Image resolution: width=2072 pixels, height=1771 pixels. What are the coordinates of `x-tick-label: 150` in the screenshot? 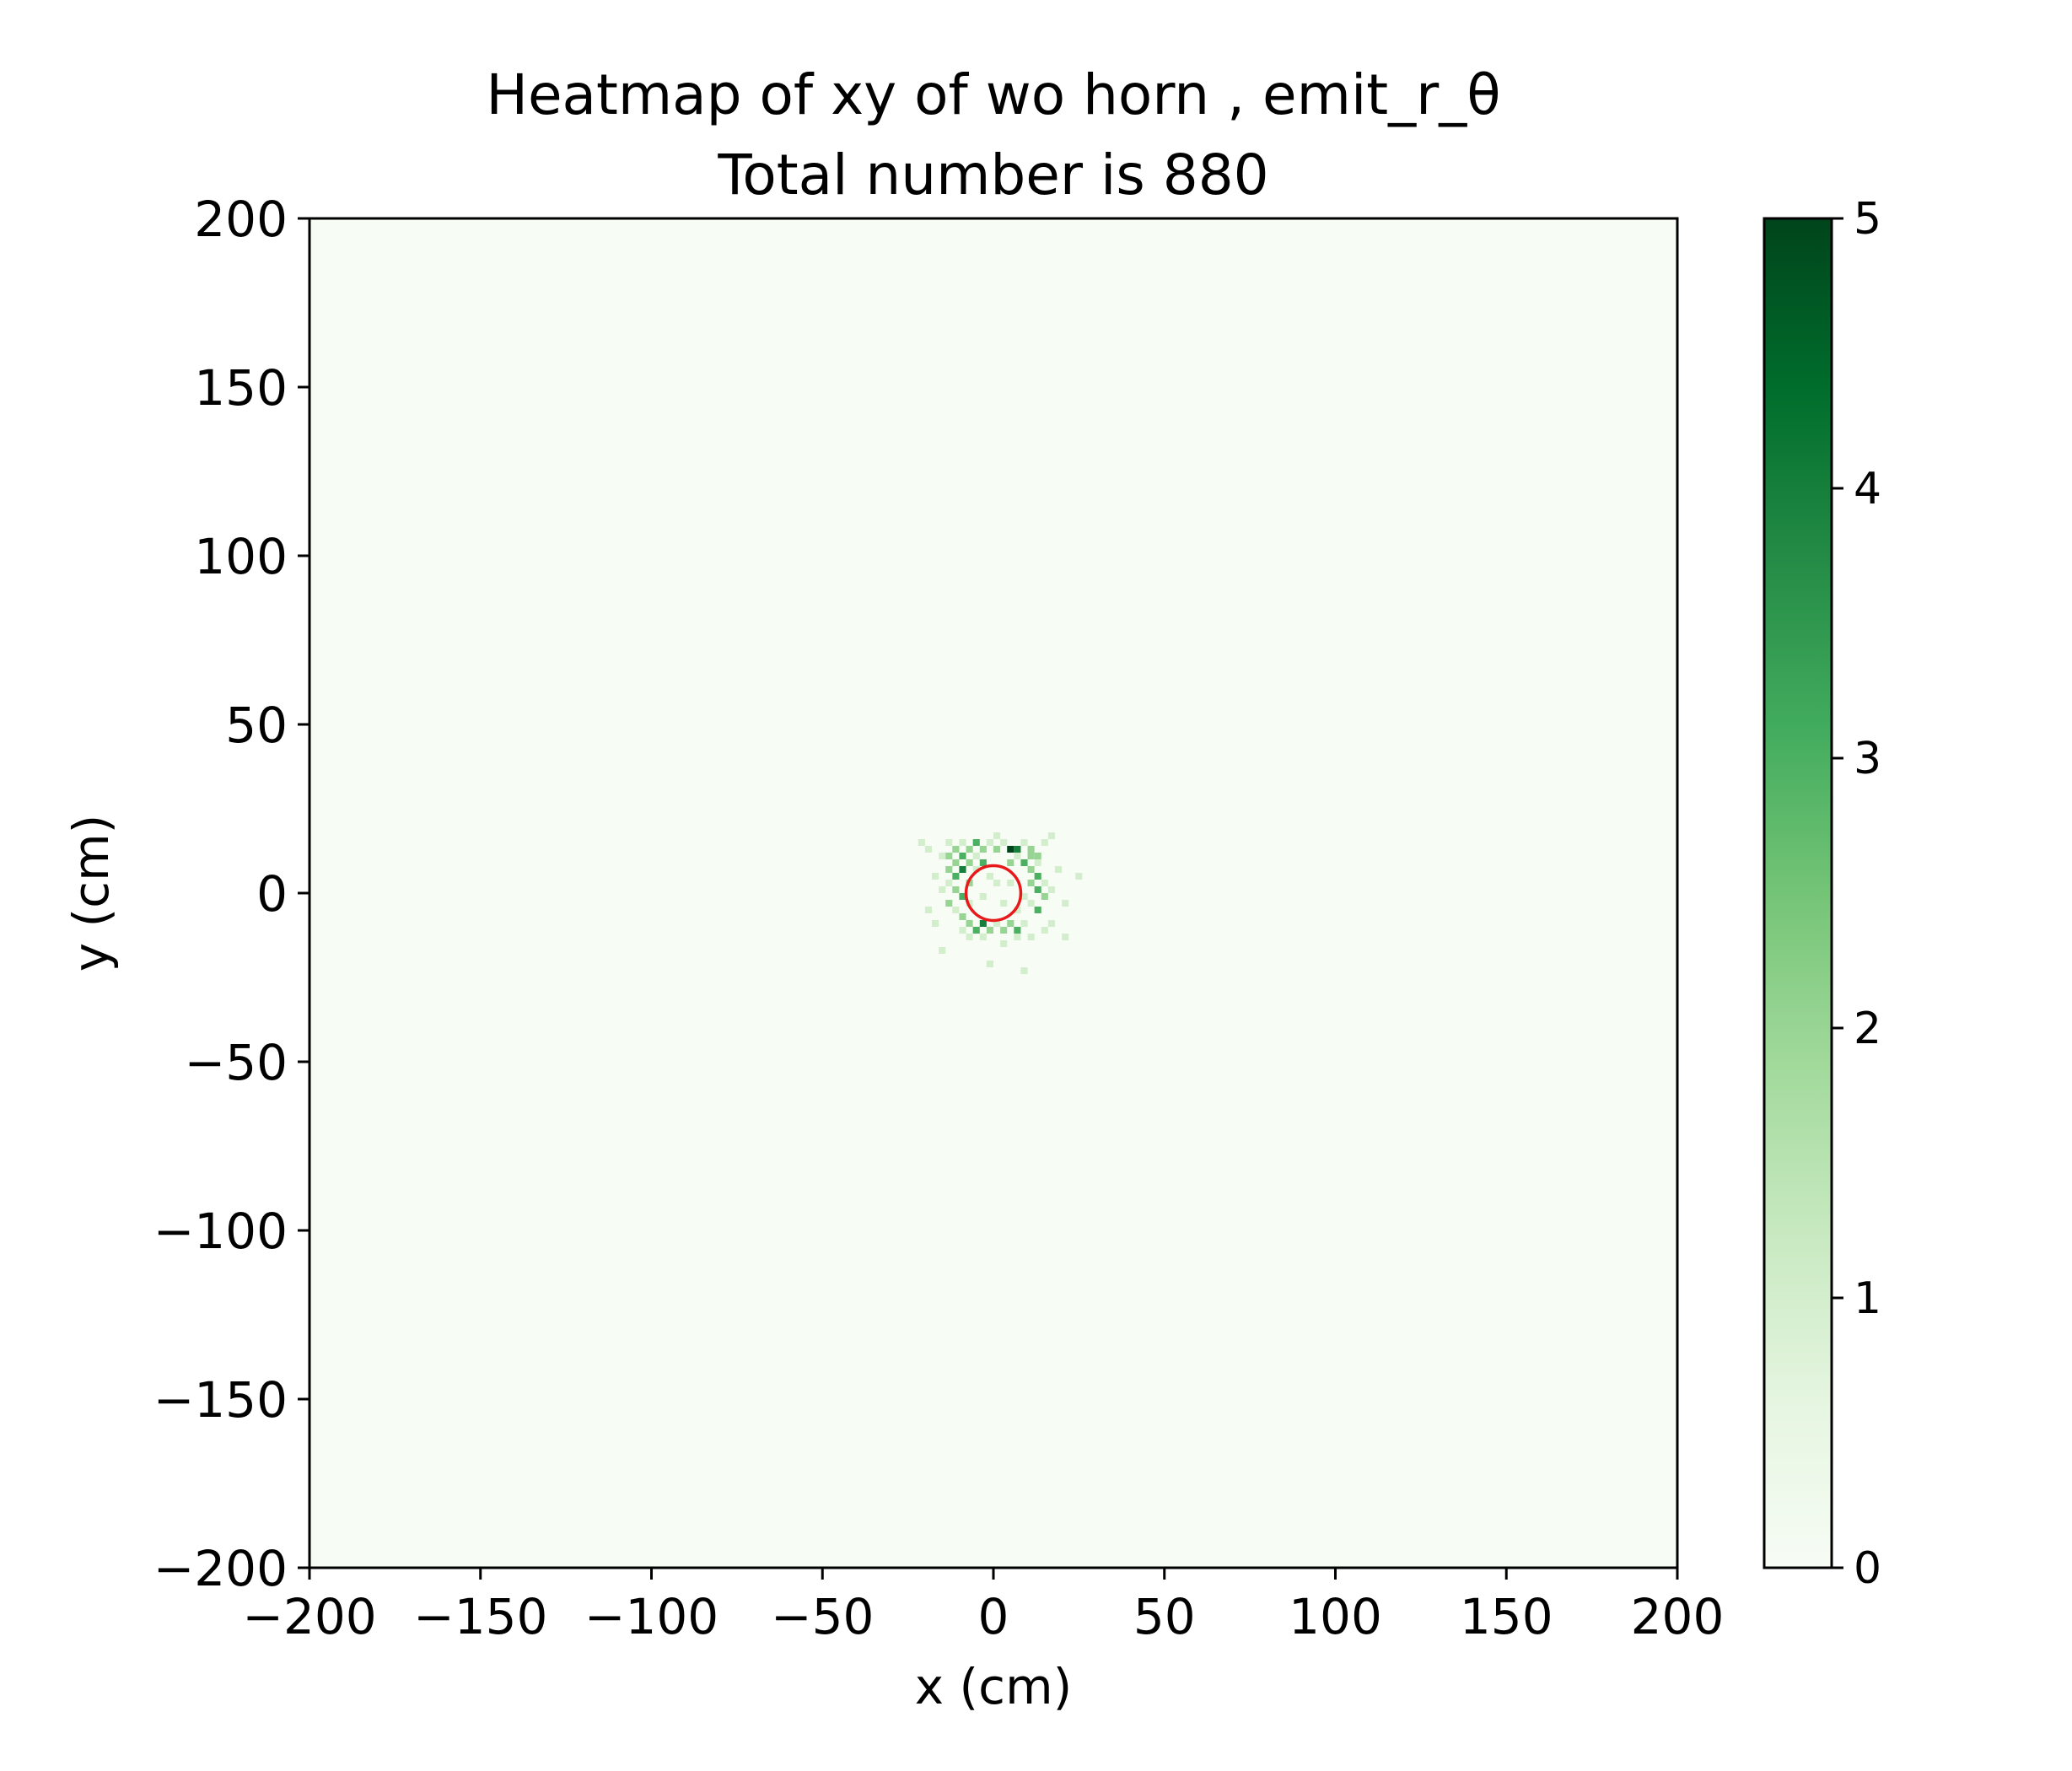 It's located at (1506, 1616).